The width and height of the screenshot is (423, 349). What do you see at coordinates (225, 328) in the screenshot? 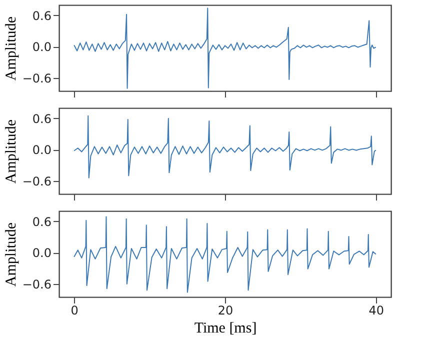
I see `x-axis-title: Time [ms]` at bounding box center [225, 328].